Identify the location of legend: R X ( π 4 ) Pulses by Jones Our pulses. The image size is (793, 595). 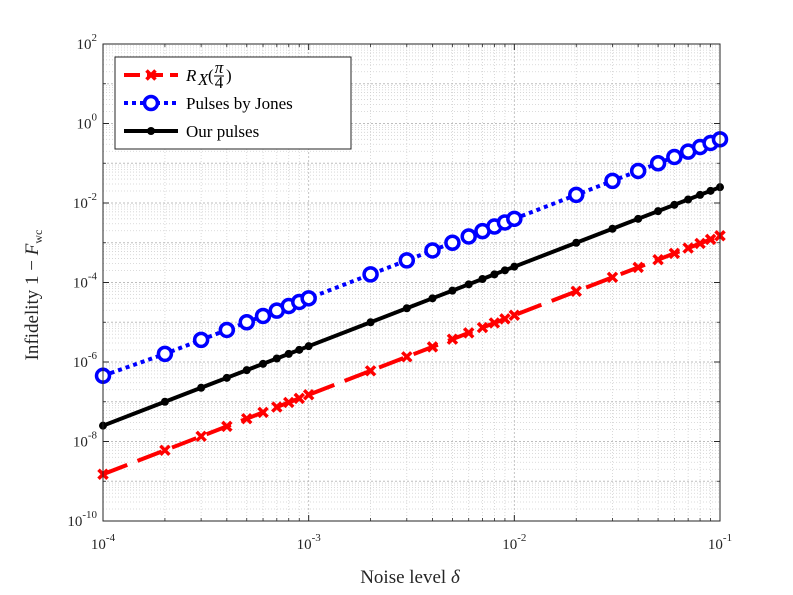
(233, 103).